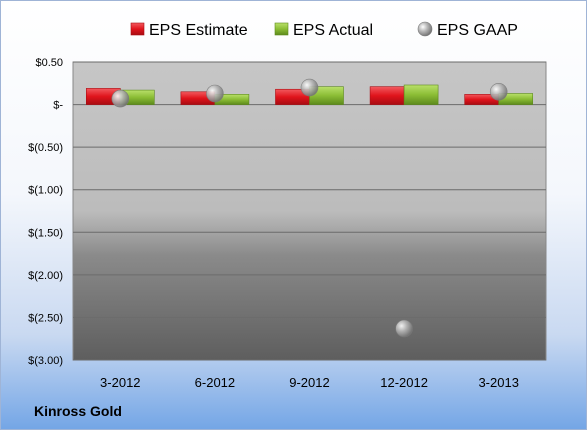 The height and width of the screenshot is (430, 587). What do you see at coordinates (45, 361) in the screenshot?
I see `y-tick-label: $(3.00)` at bounding box center [45, 361].